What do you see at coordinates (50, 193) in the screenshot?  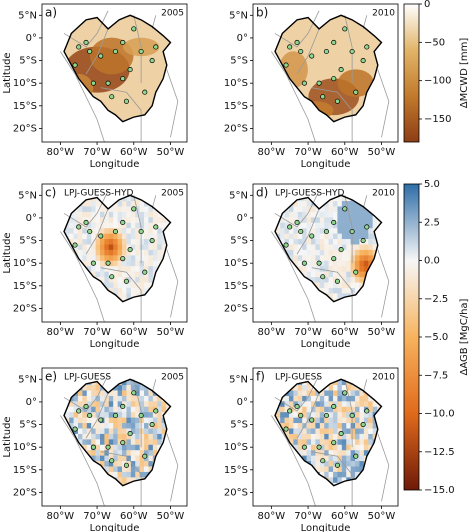 I see `panel-label: c)` at bounding box center [50, 193].